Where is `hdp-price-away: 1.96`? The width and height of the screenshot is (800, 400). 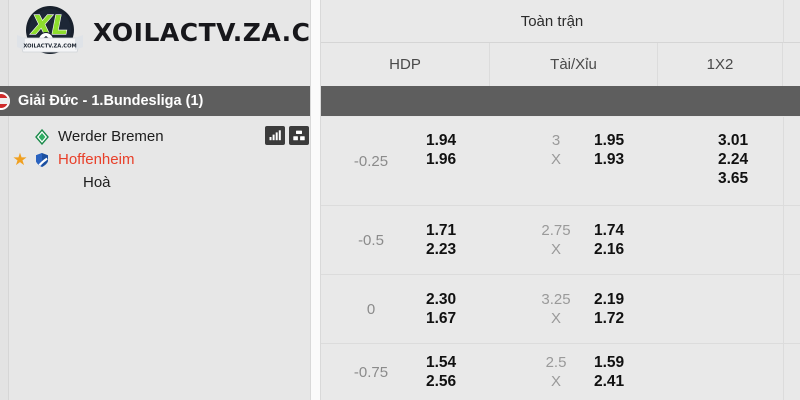 hdp-price-away: 1.96 is located at coordinates (441, 159).